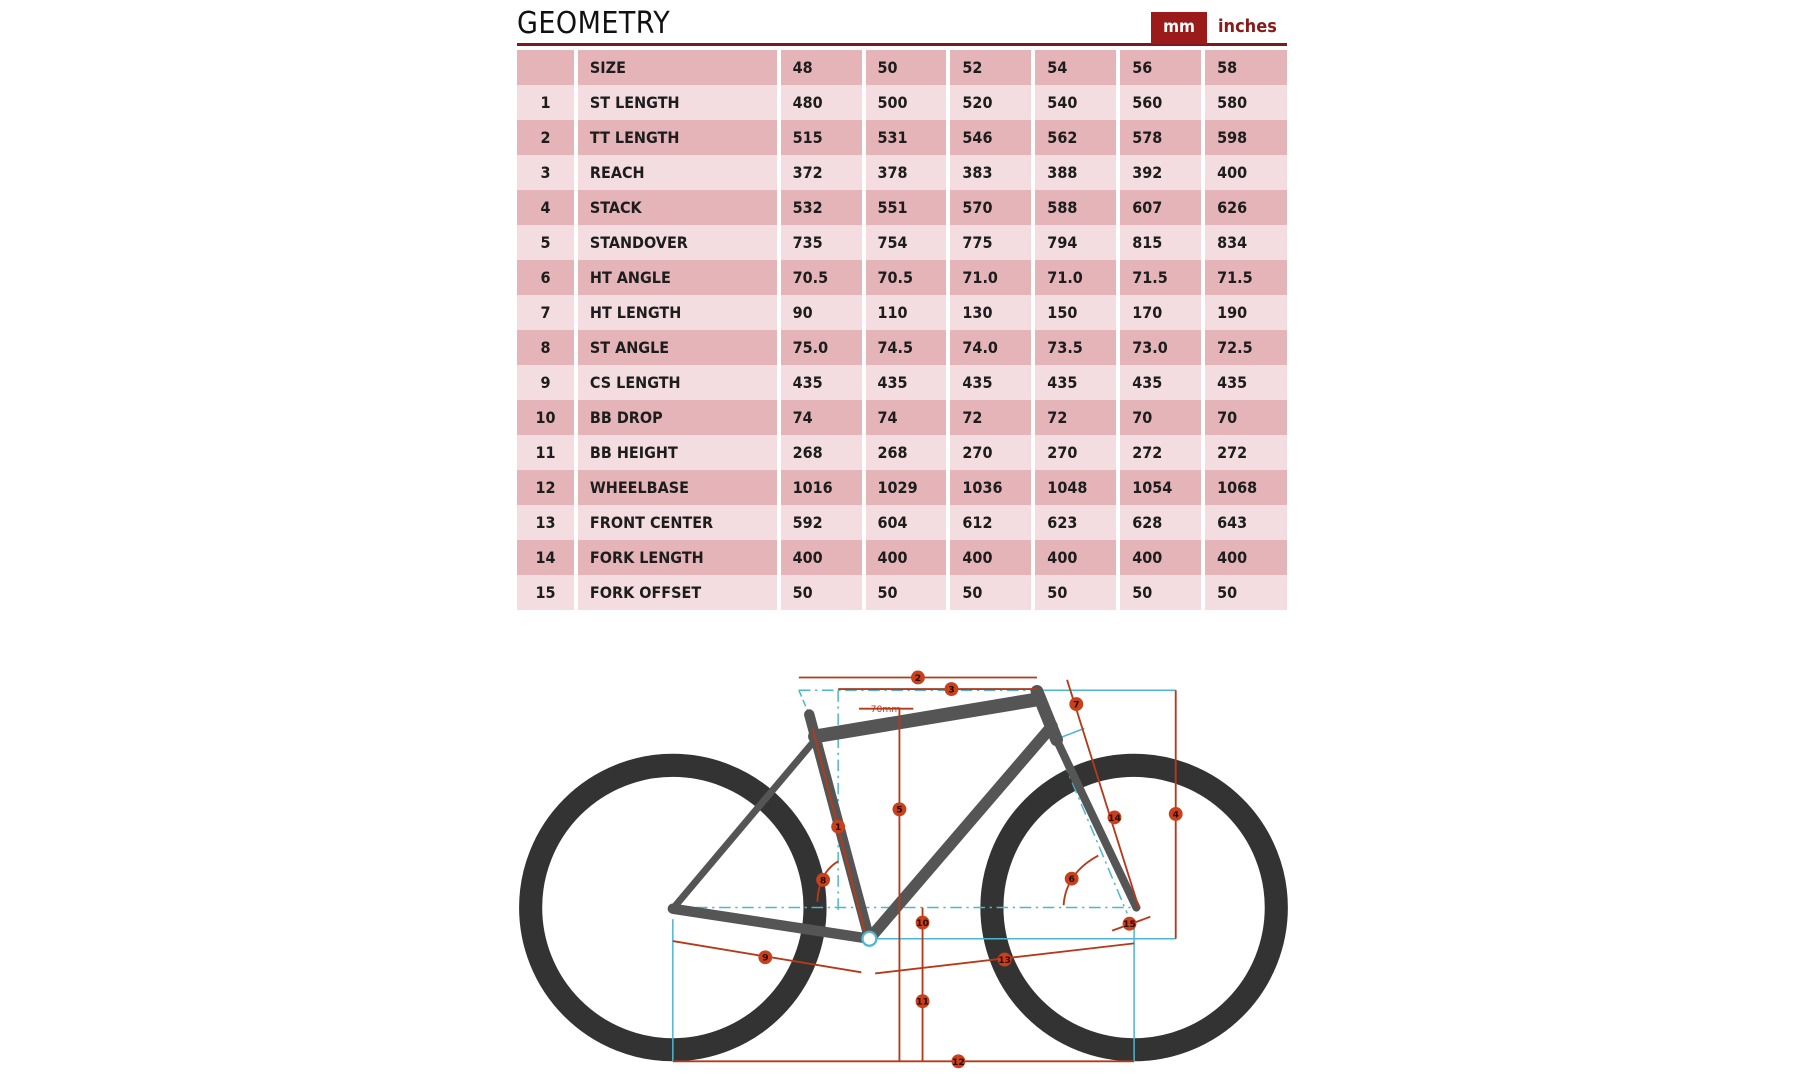 The image size is (1800, 1081). What do you see at coordinates (545, 522) in the screenshot?
I see `row-index: 13` at bounding box center [545, 522].